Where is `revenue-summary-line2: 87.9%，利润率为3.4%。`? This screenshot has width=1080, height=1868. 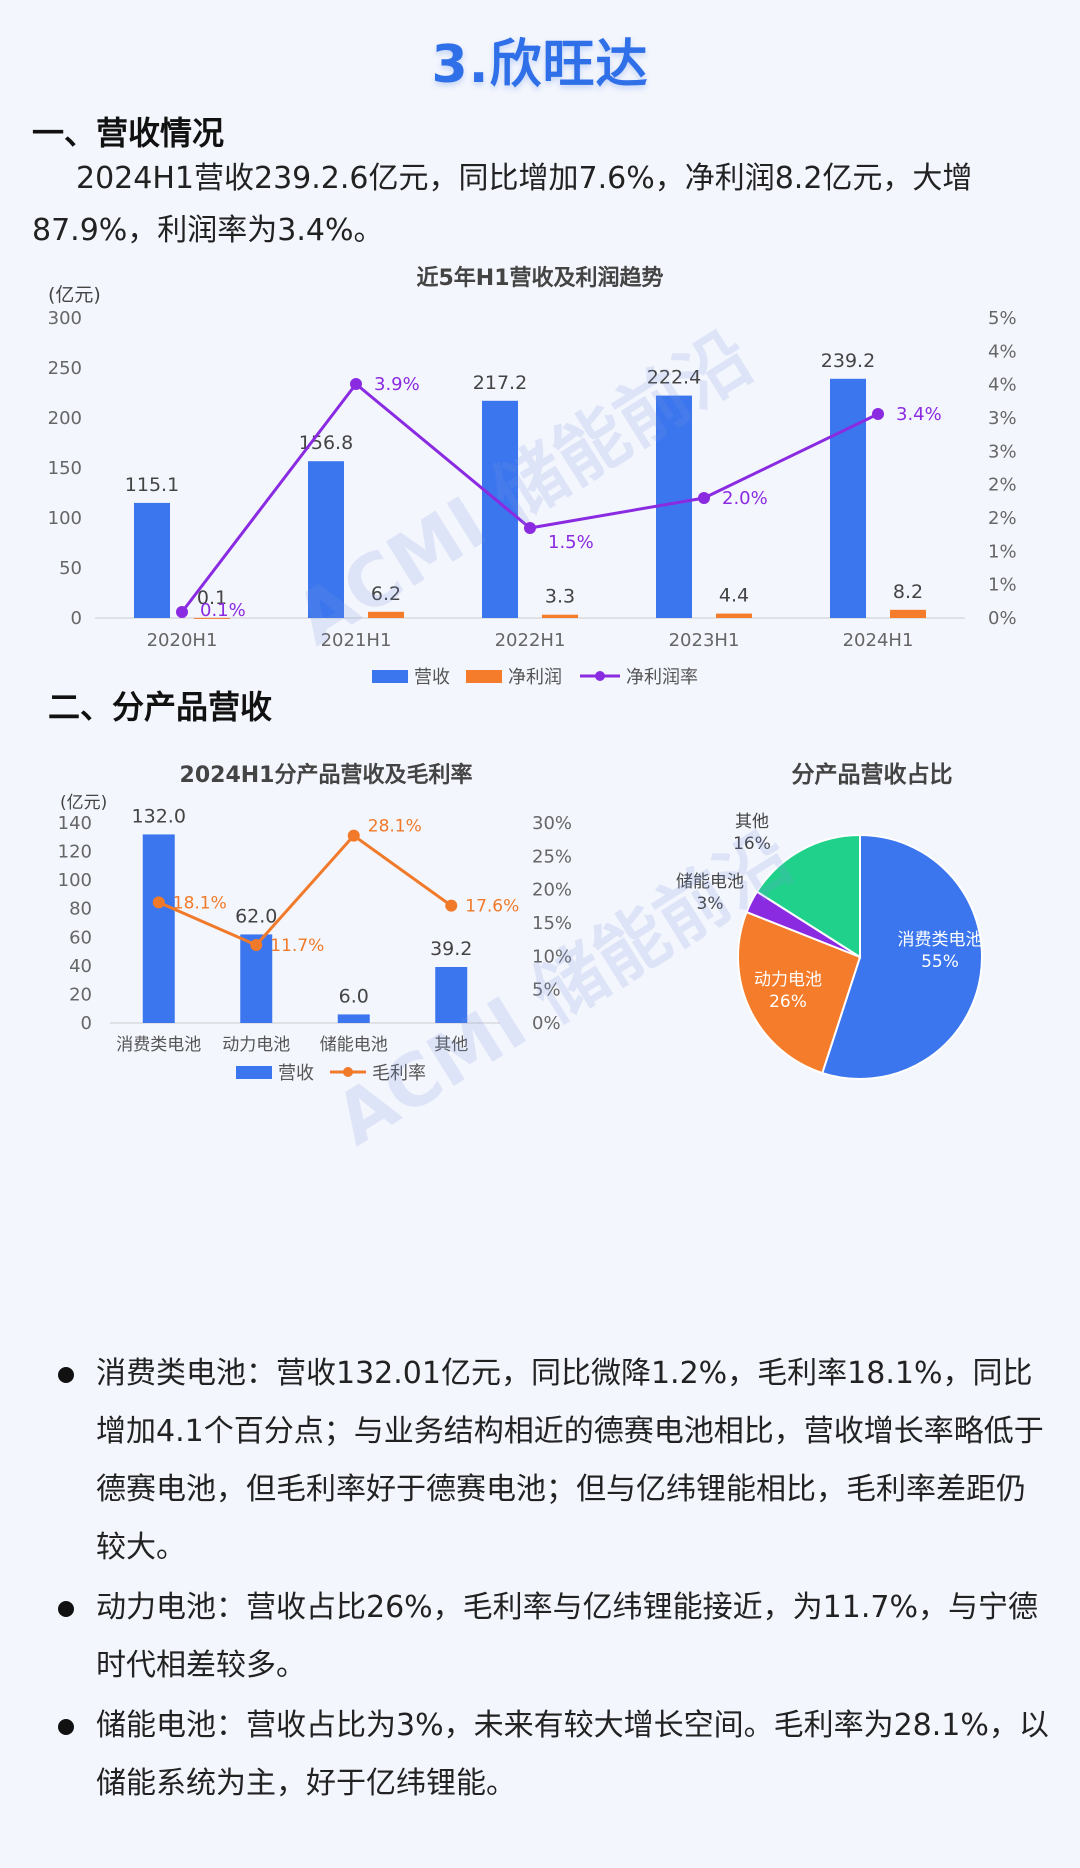
revenue-summary-line2: 87.9%，利润率为3.4%。 is located at coordinates (208, 230).